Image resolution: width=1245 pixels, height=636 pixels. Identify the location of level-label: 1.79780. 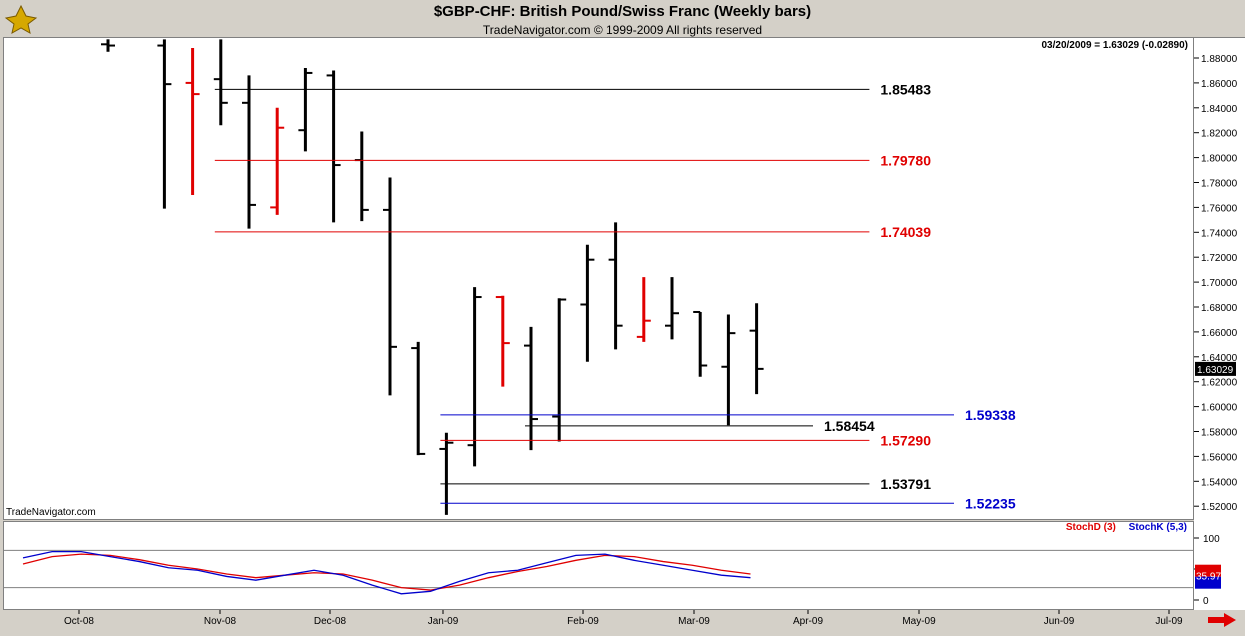
(905, 160).